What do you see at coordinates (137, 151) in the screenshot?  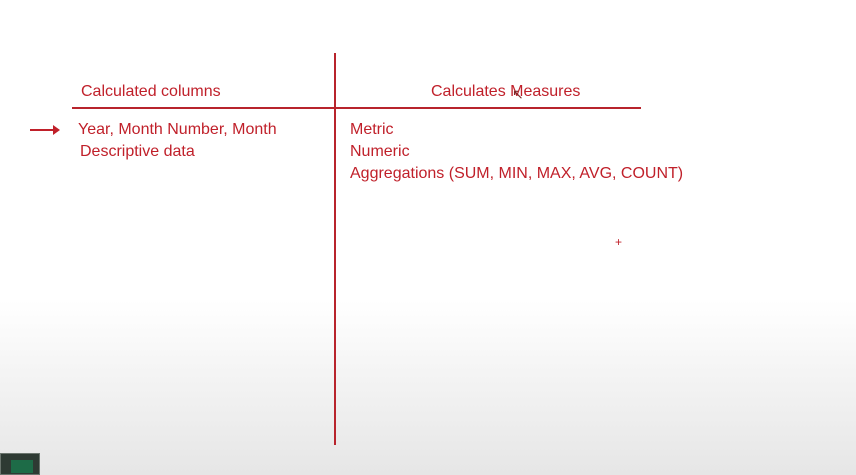 I see `list-item: Descriptive data` at bounding box center [137, 151].